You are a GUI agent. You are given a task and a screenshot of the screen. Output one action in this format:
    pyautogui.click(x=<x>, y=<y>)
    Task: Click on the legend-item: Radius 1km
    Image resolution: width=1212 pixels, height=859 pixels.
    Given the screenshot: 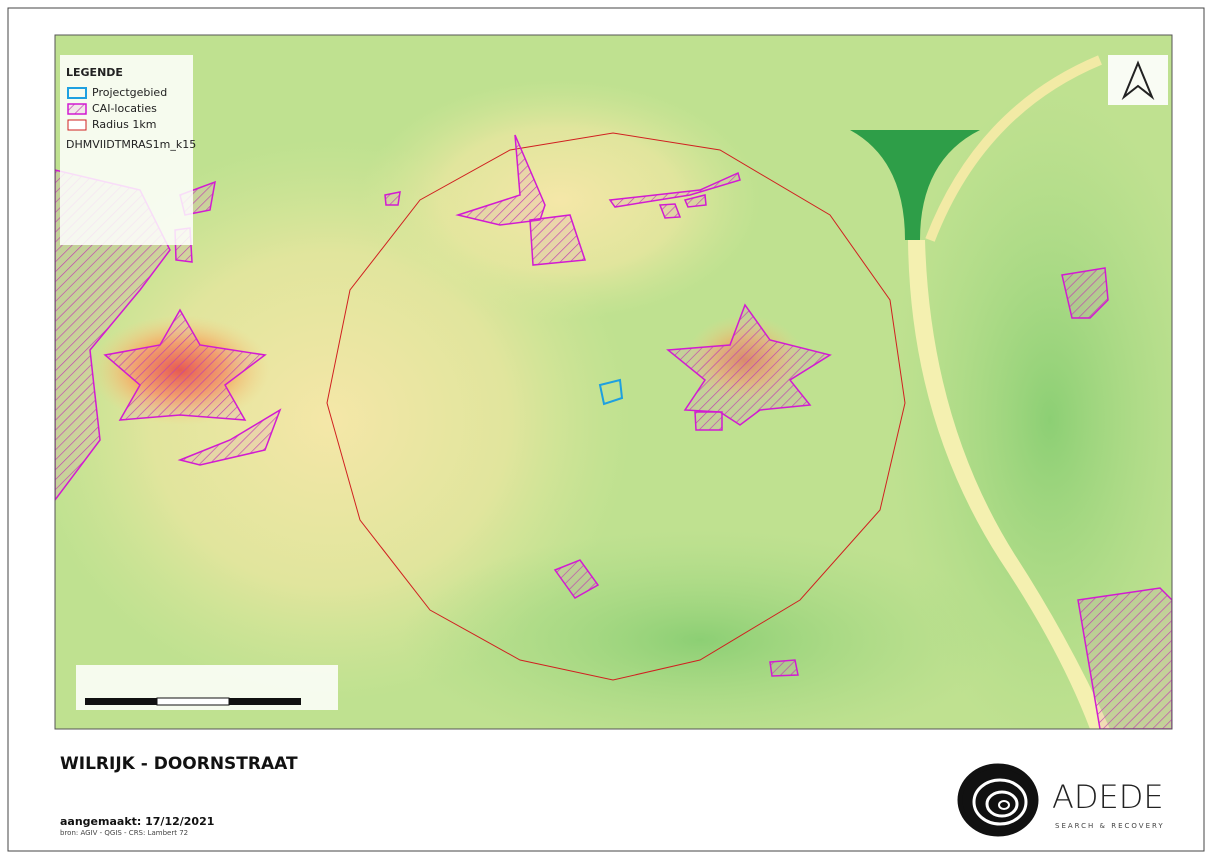 What is the action you would take?
    pyautogui.click(x=124, y=124)
    